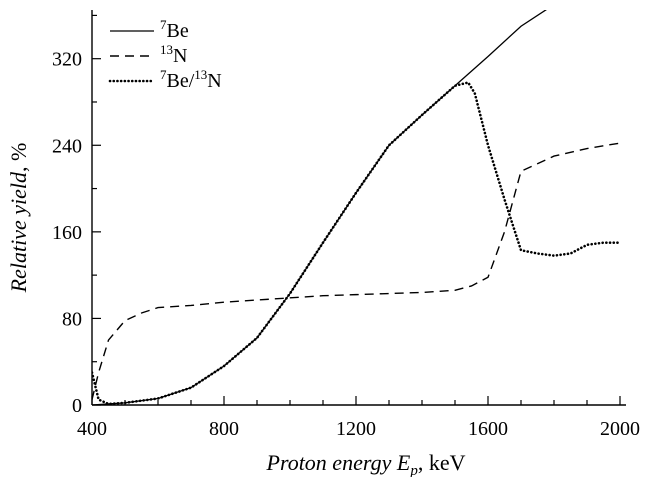 The image size is (645, 477). Describe the element at coordinates (77, 406) in the screenshot. I see `y-tick-label: 0` at that location.